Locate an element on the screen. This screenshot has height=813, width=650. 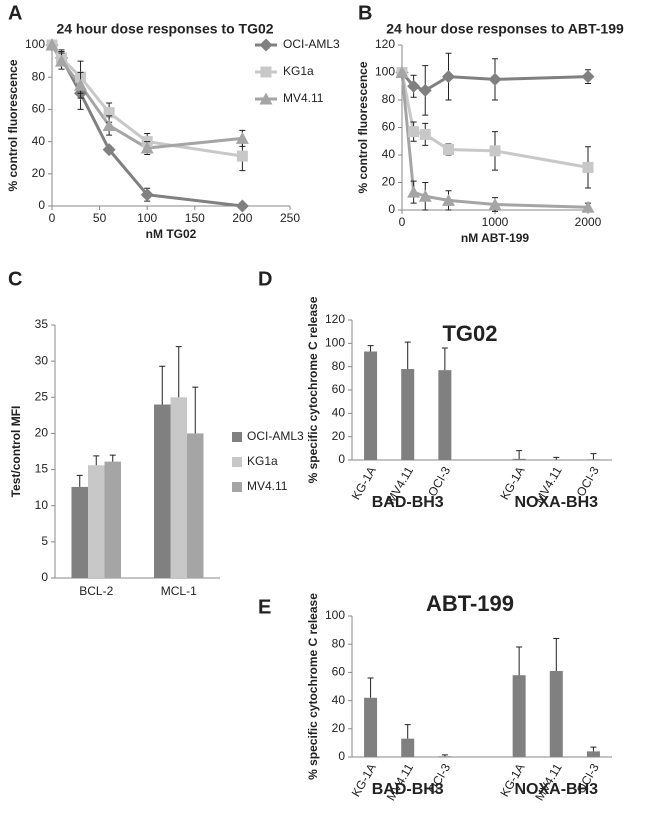
y-tick-label: 15 is located at coordinates (42, 469).